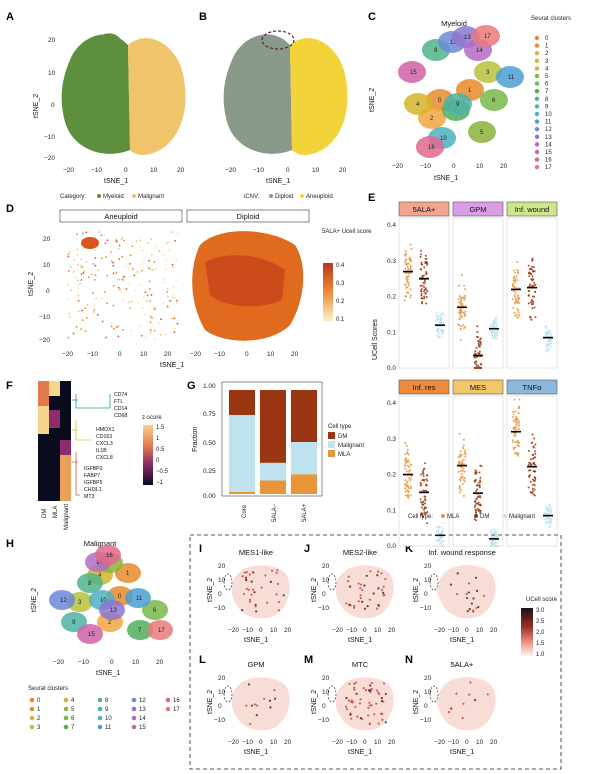  Describe the element at coordinates (47, 239) in the screenshot. I see `y-tick: 20` at that location.